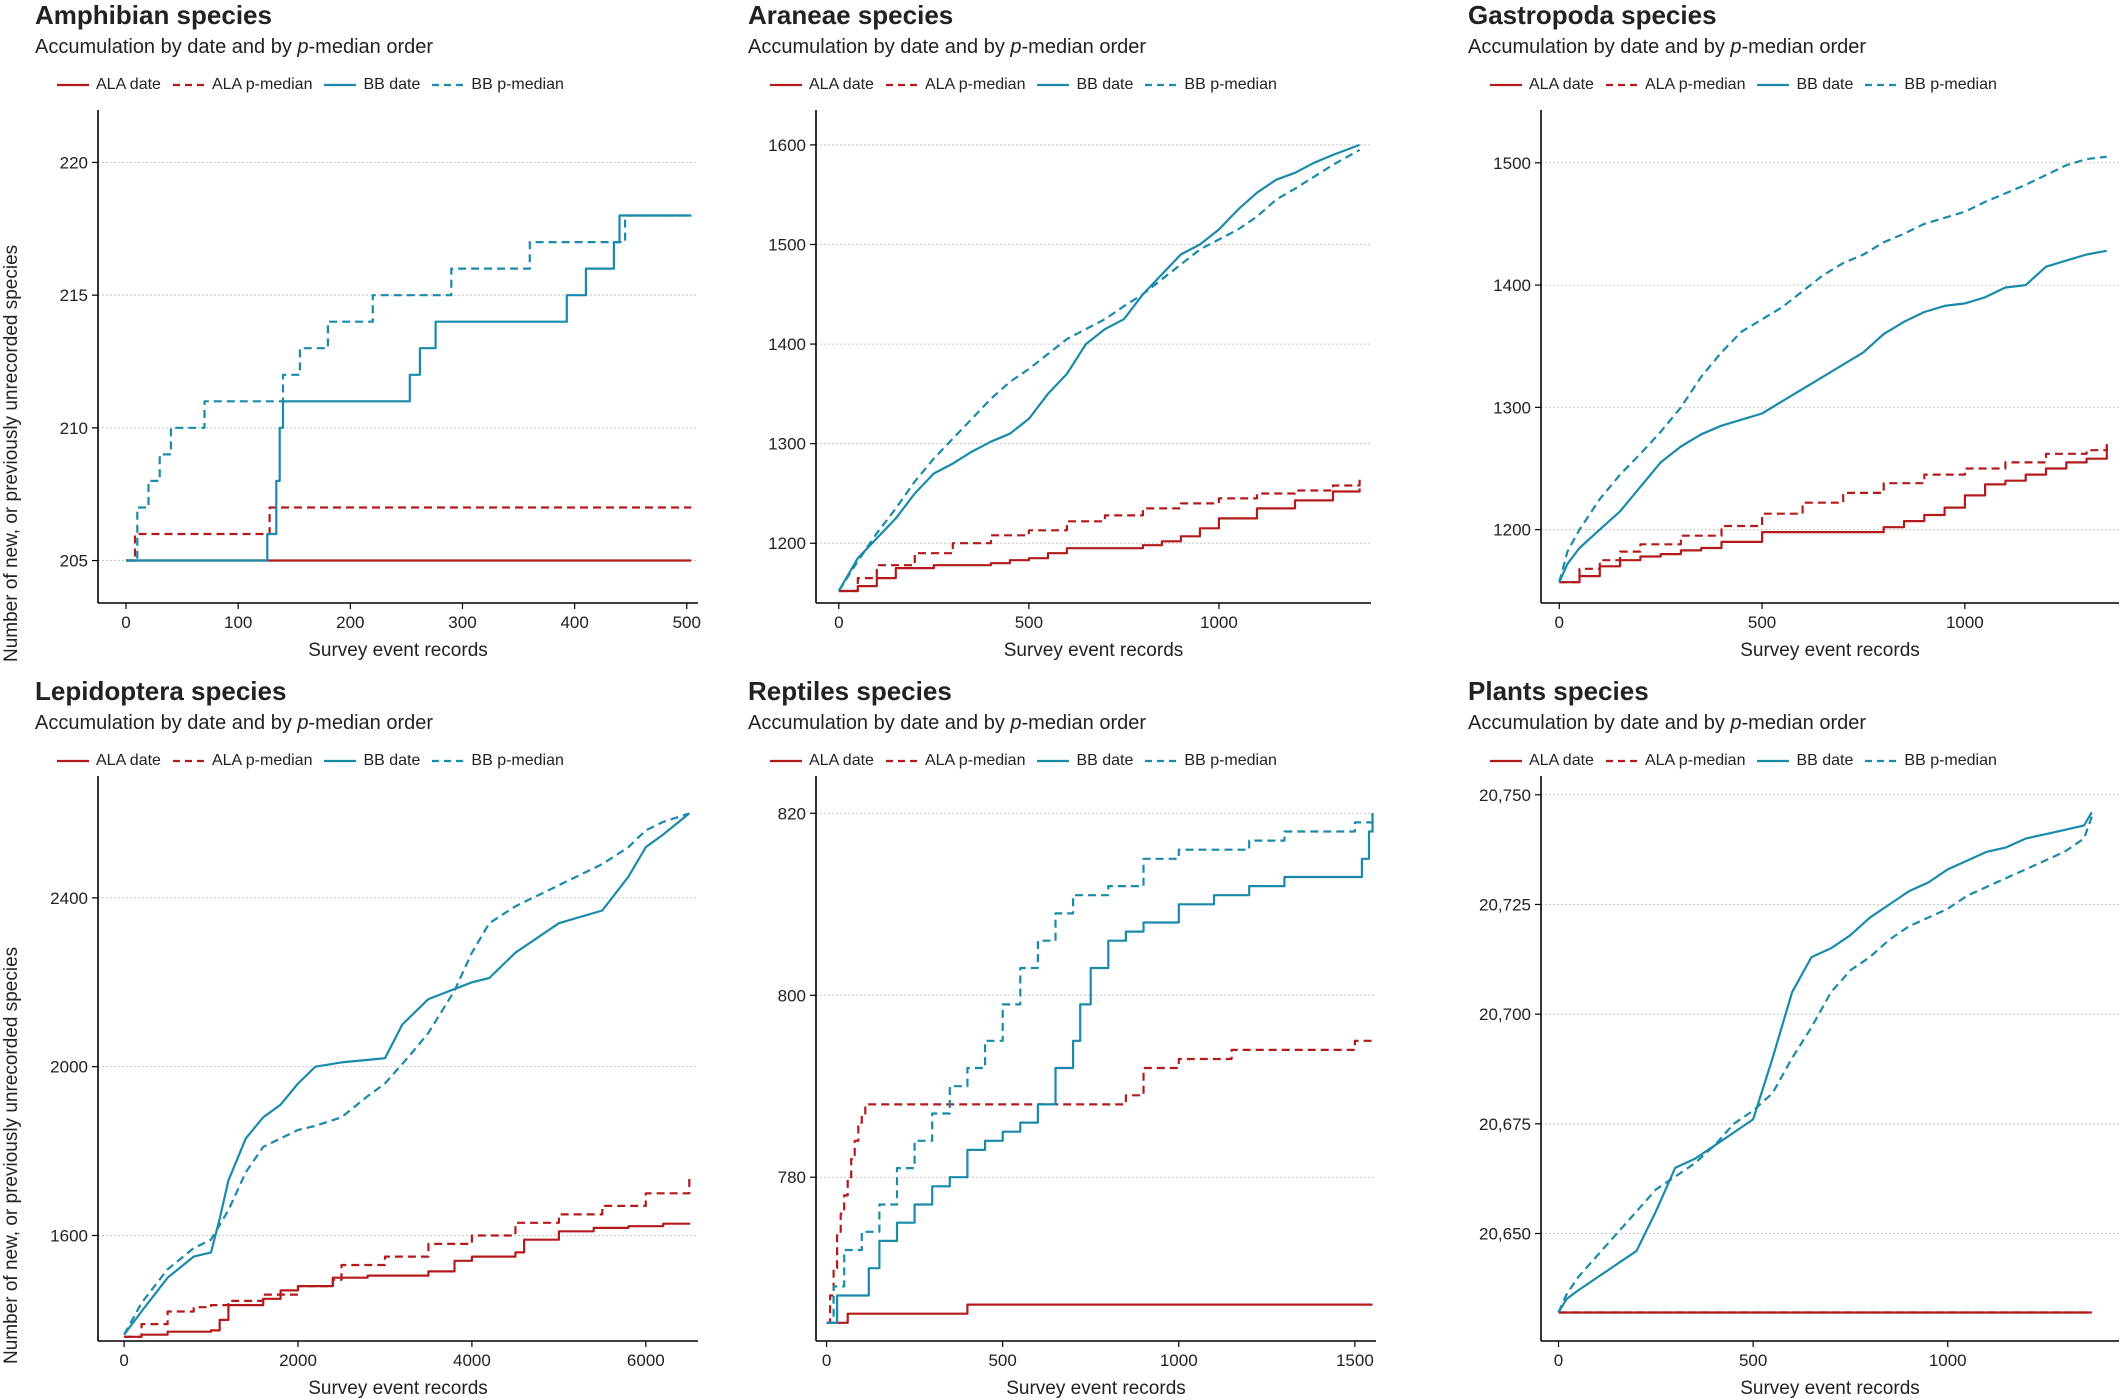 The height and width of the screenshot is (1400, 2128). I want to click on y-tick-label: 1200, so click(1512, 530).